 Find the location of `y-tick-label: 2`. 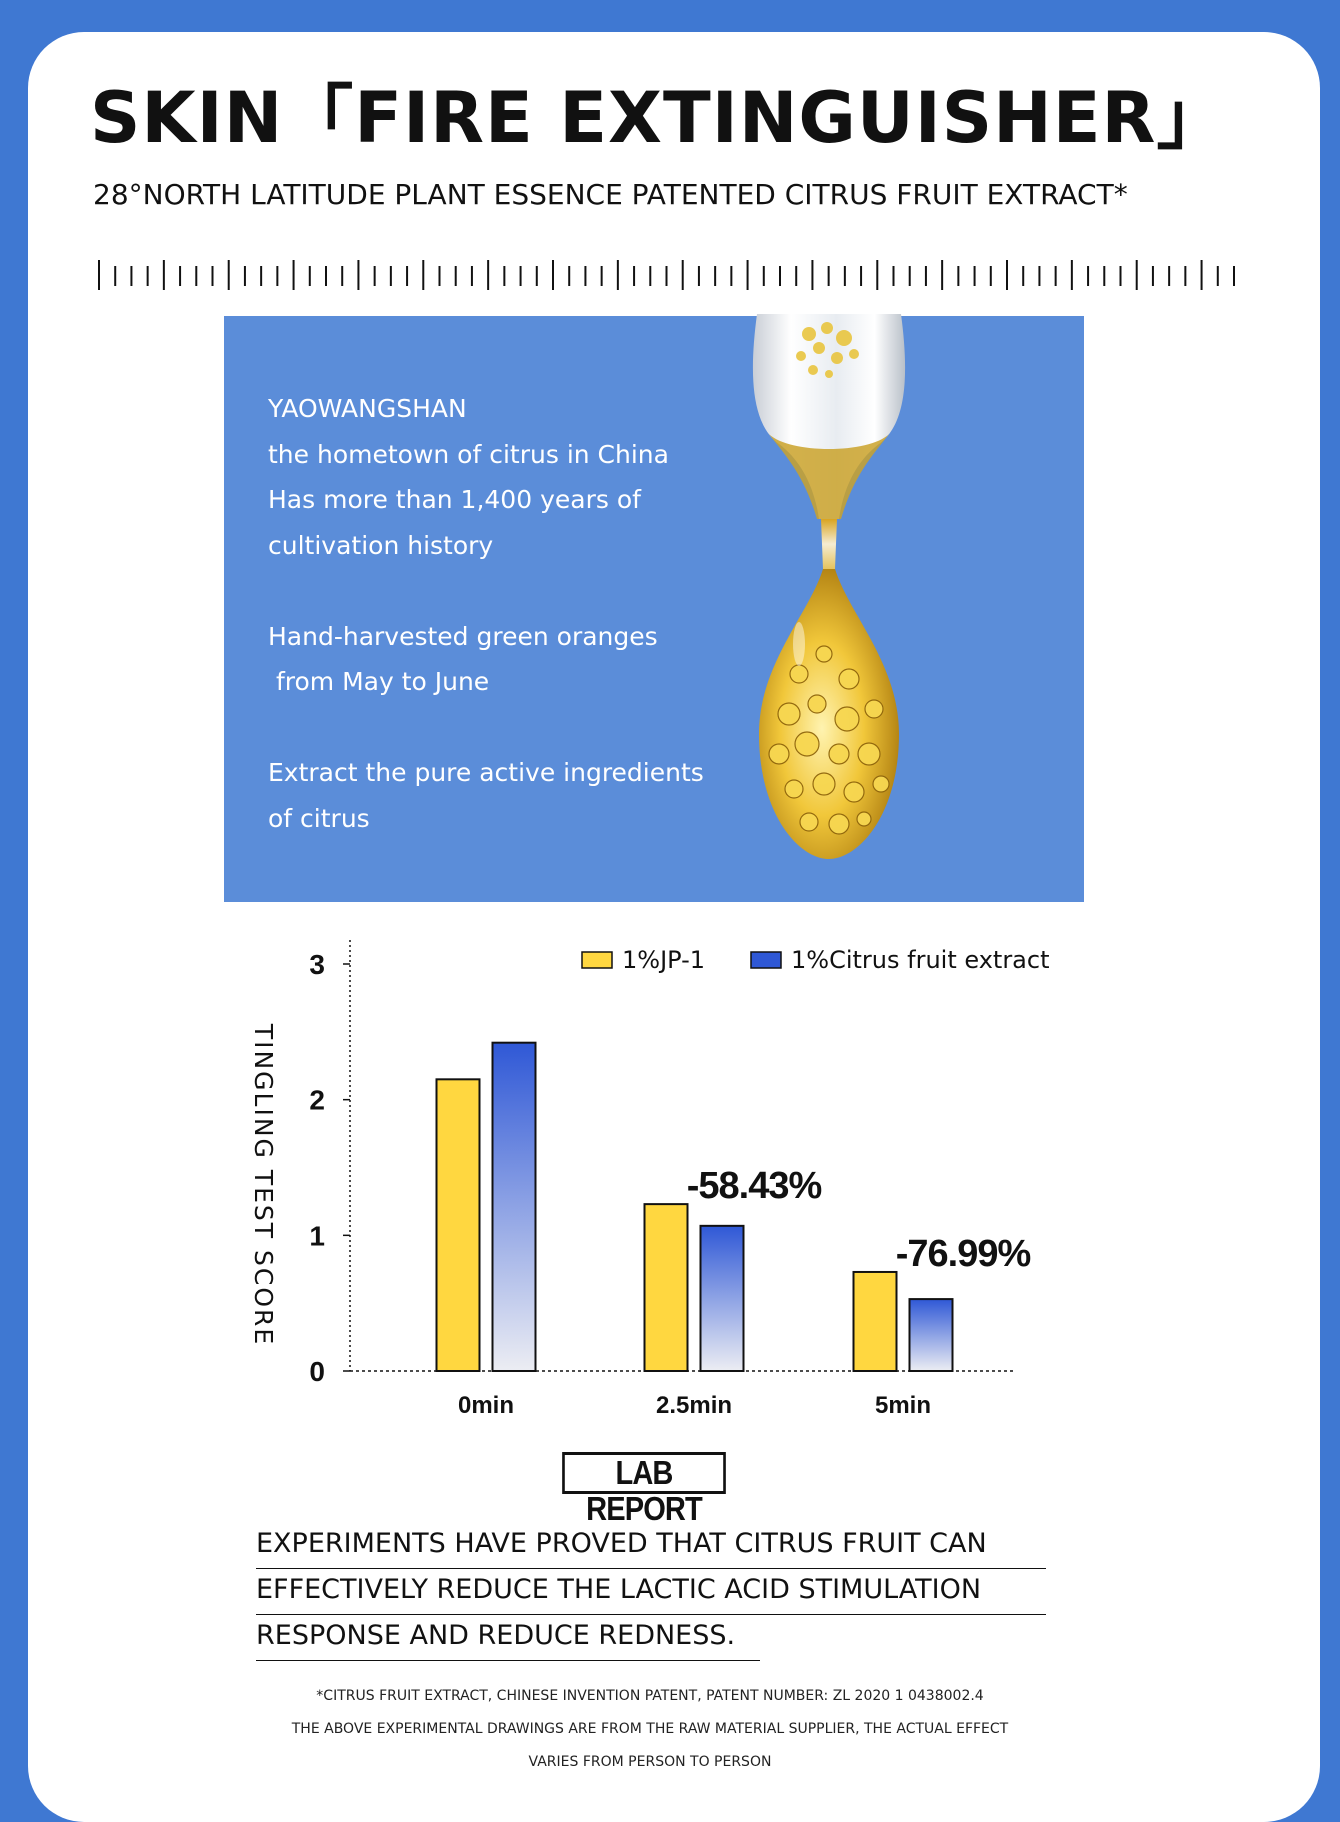

y-tick-label: 2 is located at coordinates (317, 1100).